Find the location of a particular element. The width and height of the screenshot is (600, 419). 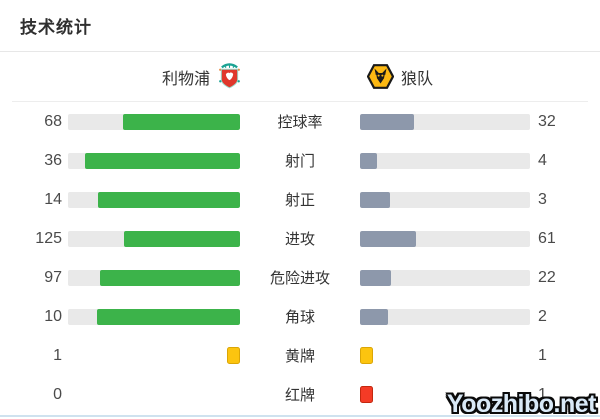

away-value: 61 is located at coordinates (547, 238).